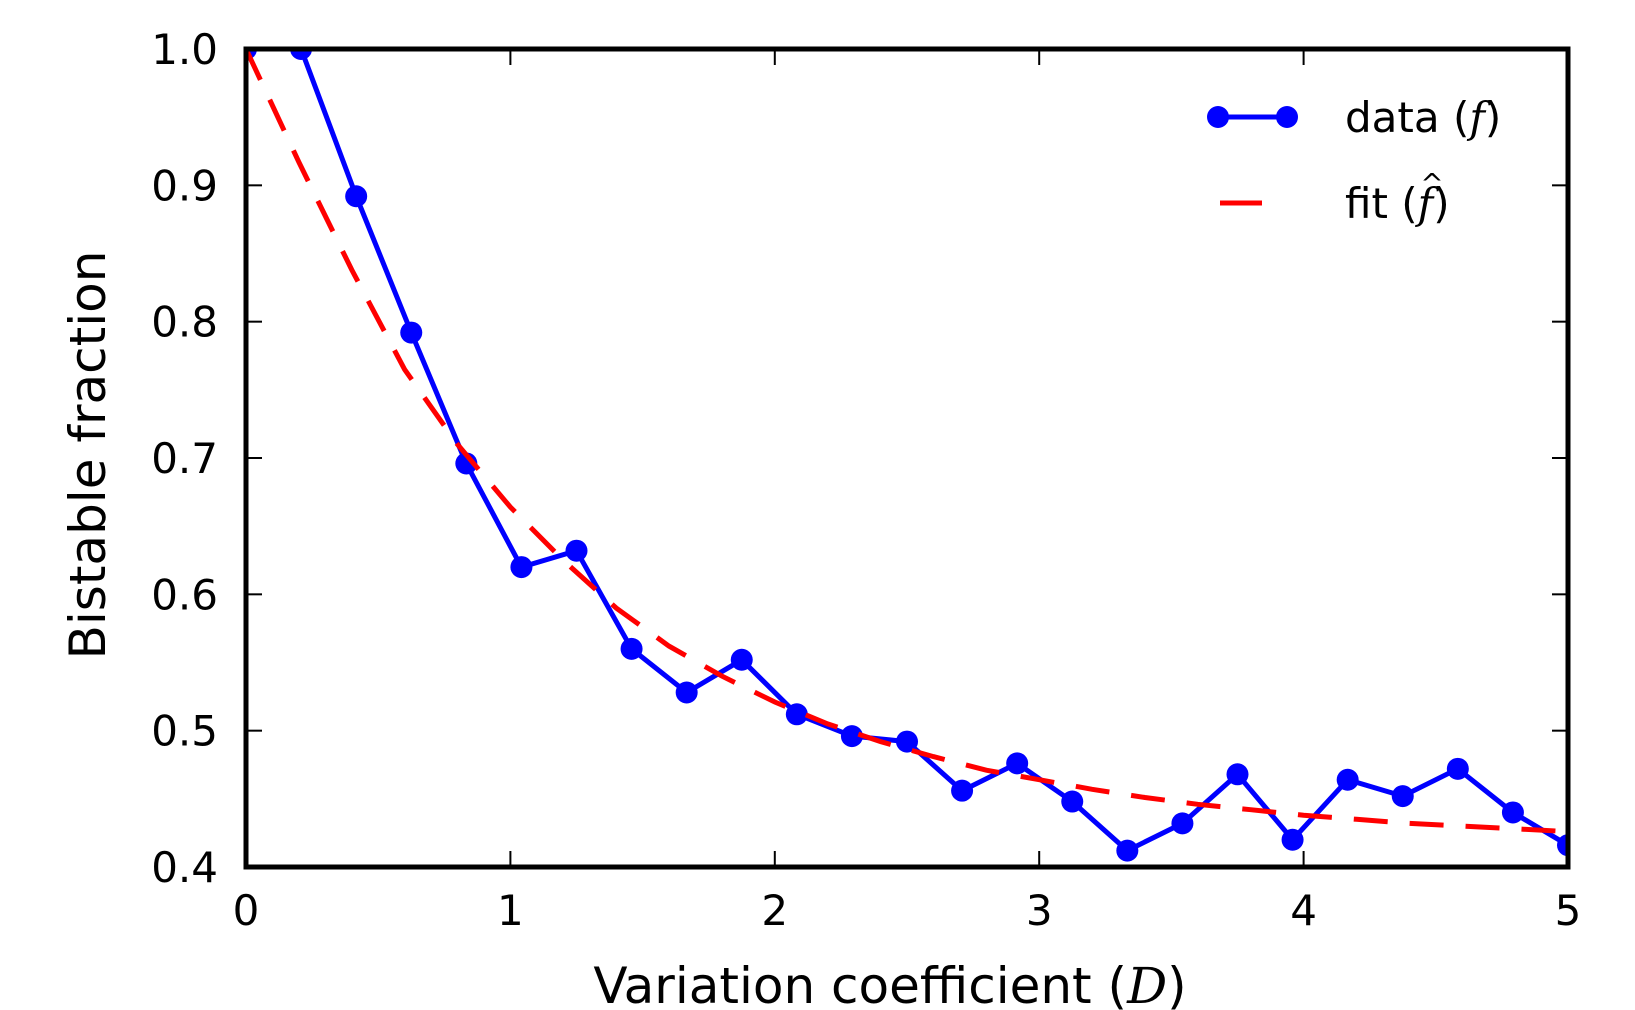  What do you see at coordinates (1431, 183) in the screenshot?
I see `legend-fit-hat: ^` at bounding box center [1431, 183].